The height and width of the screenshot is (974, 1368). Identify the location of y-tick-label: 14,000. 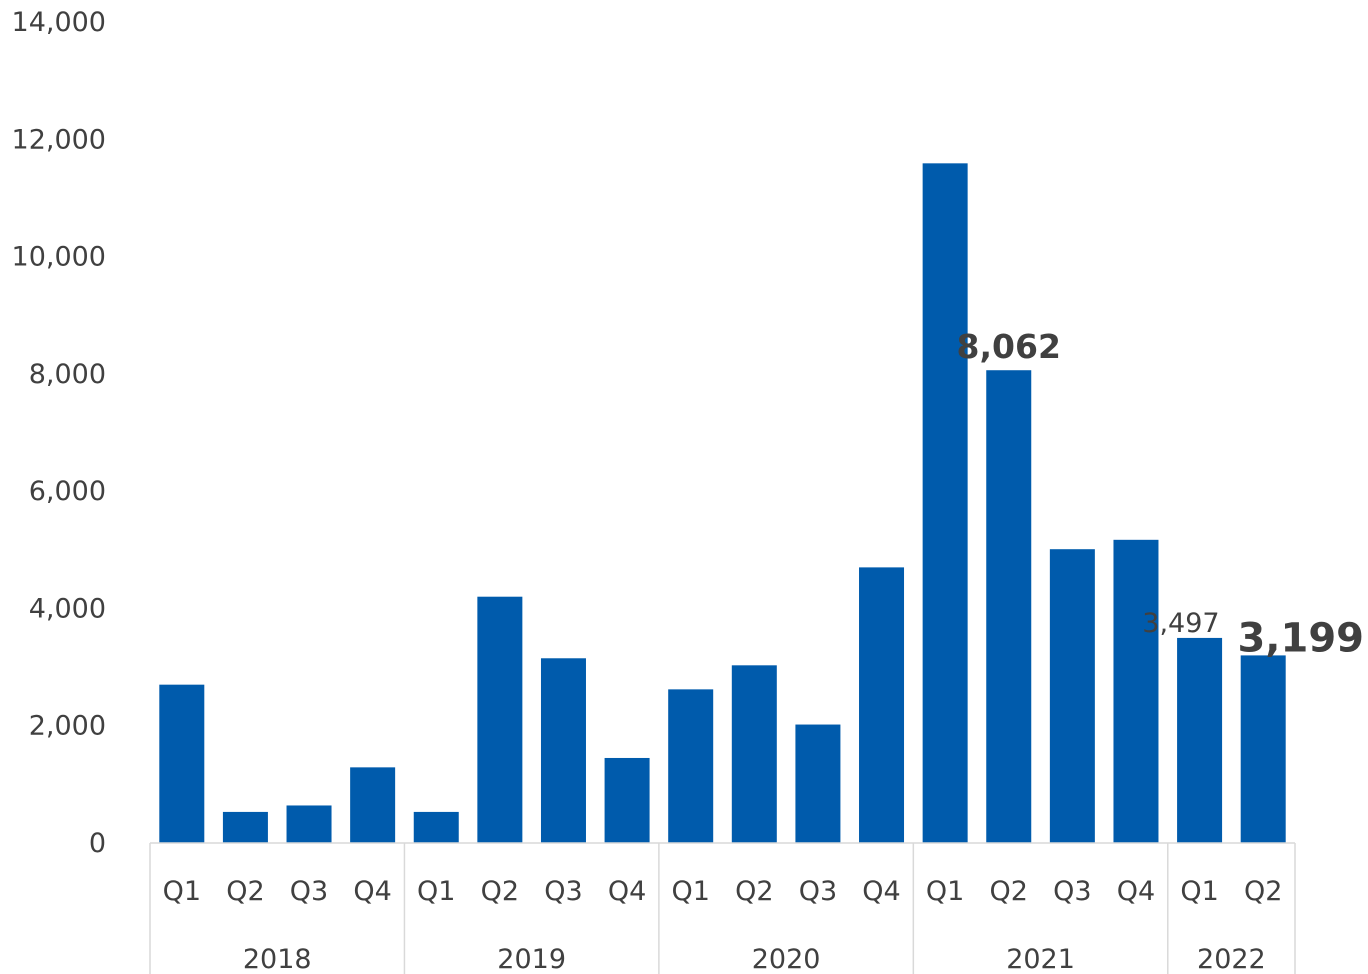
(59, 22).